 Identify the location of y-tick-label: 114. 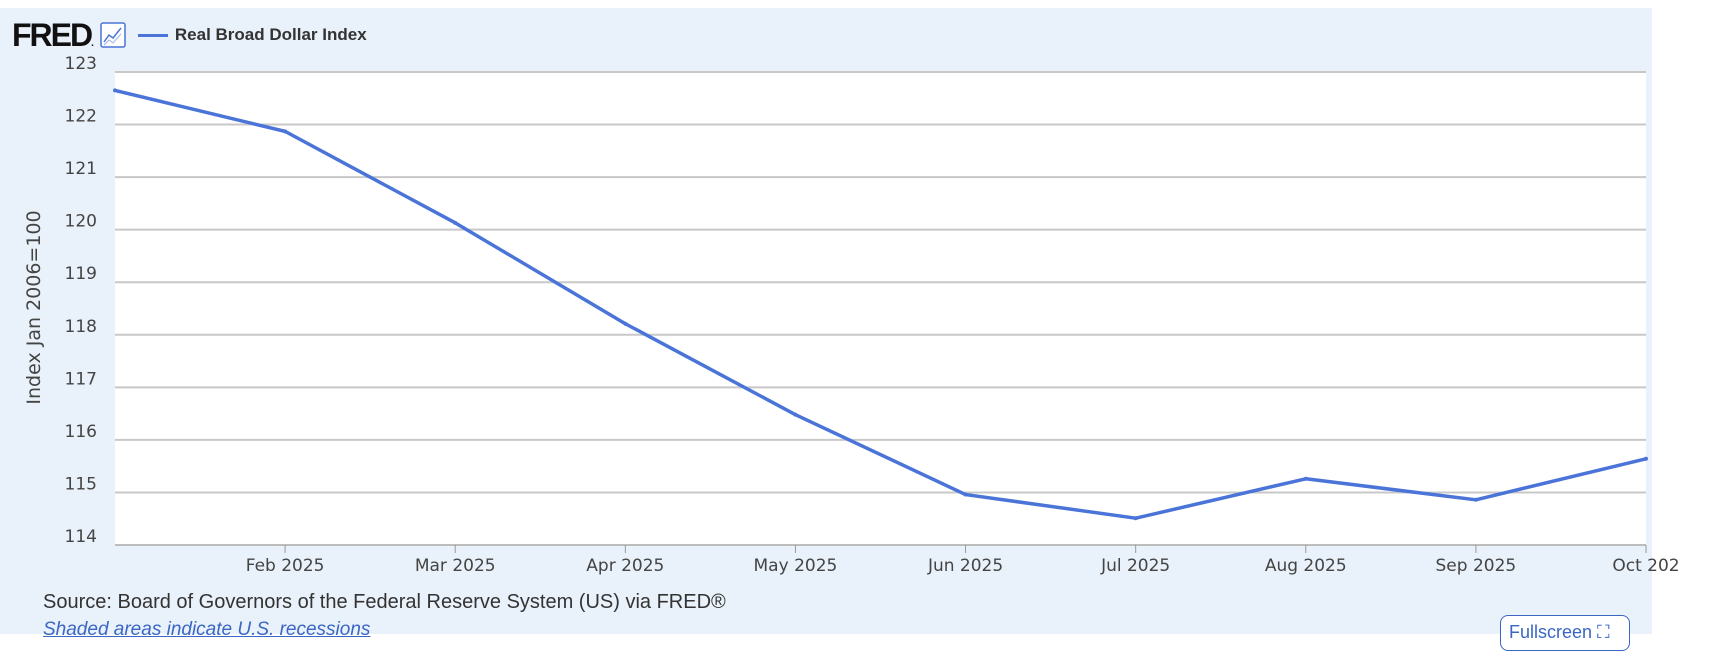
(81, 537).